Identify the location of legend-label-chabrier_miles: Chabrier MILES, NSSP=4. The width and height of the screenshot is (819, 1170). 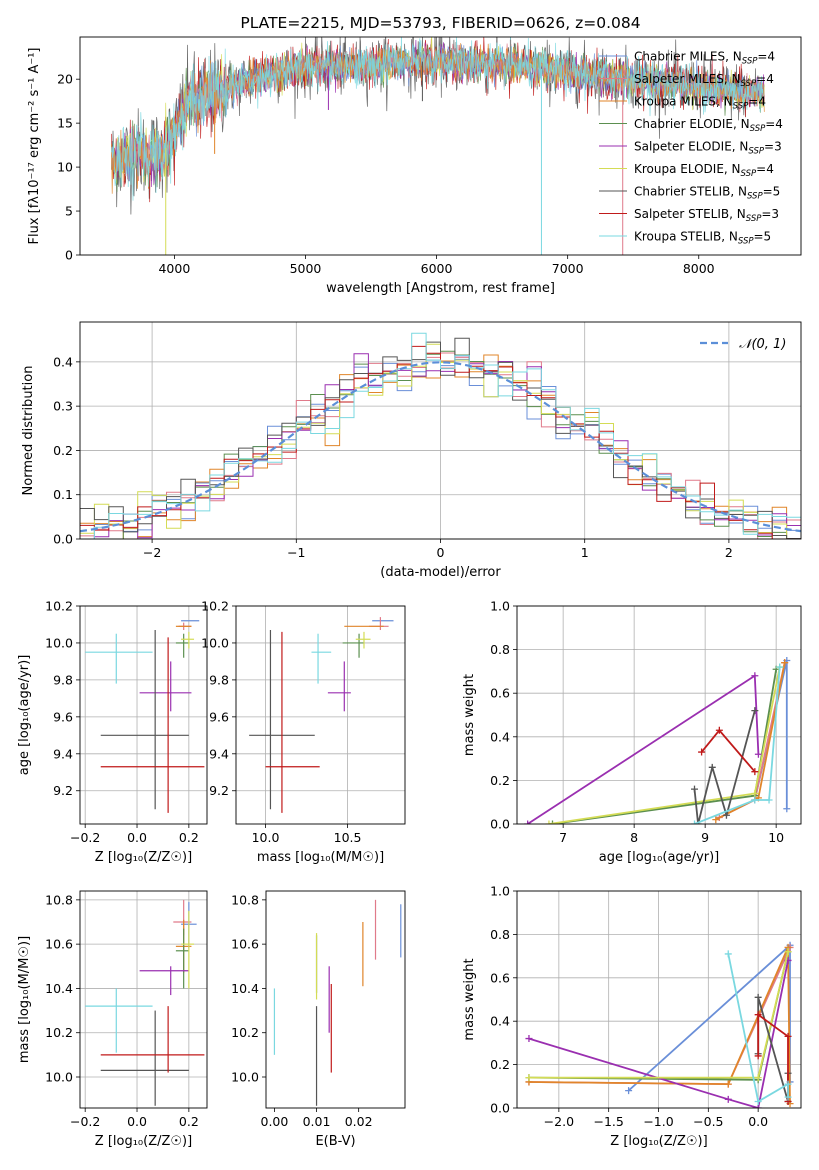
(704, 58).